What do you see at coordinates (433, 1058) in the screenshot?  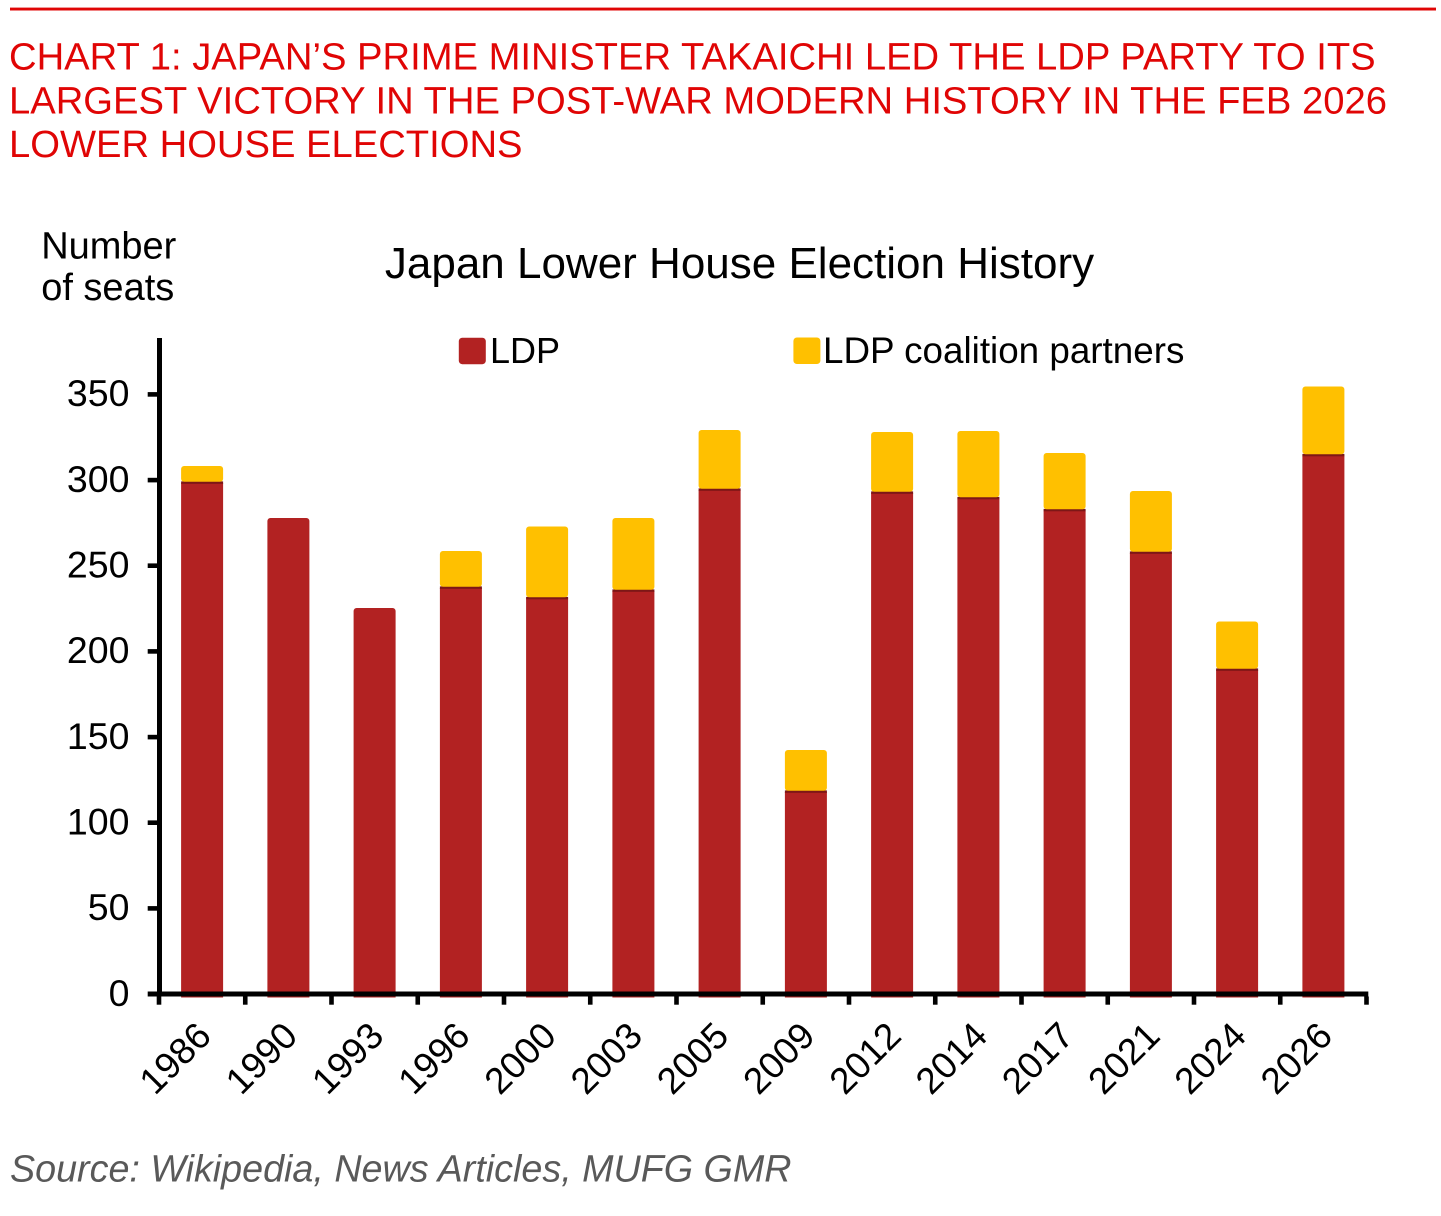 I see `svg-text: 1996` at bounding box center [433, 1058].